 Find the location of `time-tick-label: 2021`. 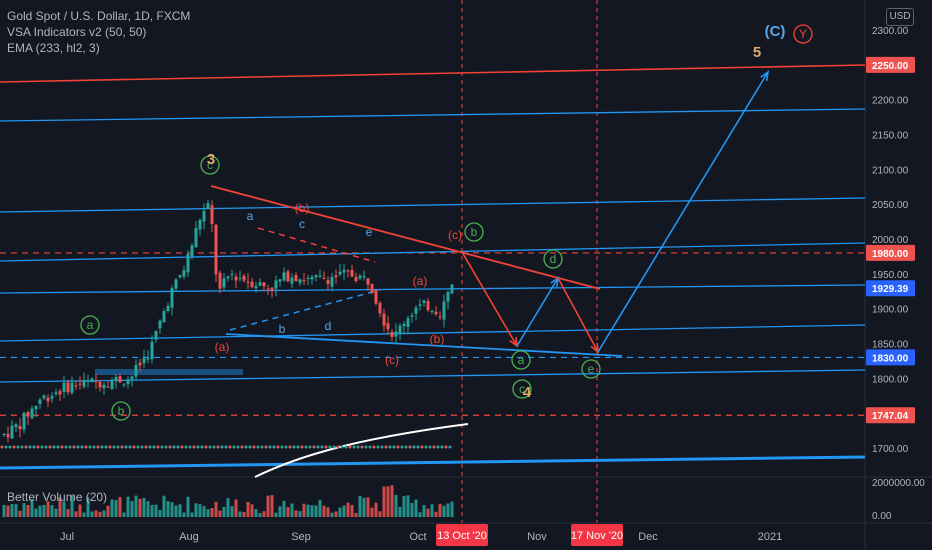

time-tick-label: 2021 is located at coordinates (770, 537).